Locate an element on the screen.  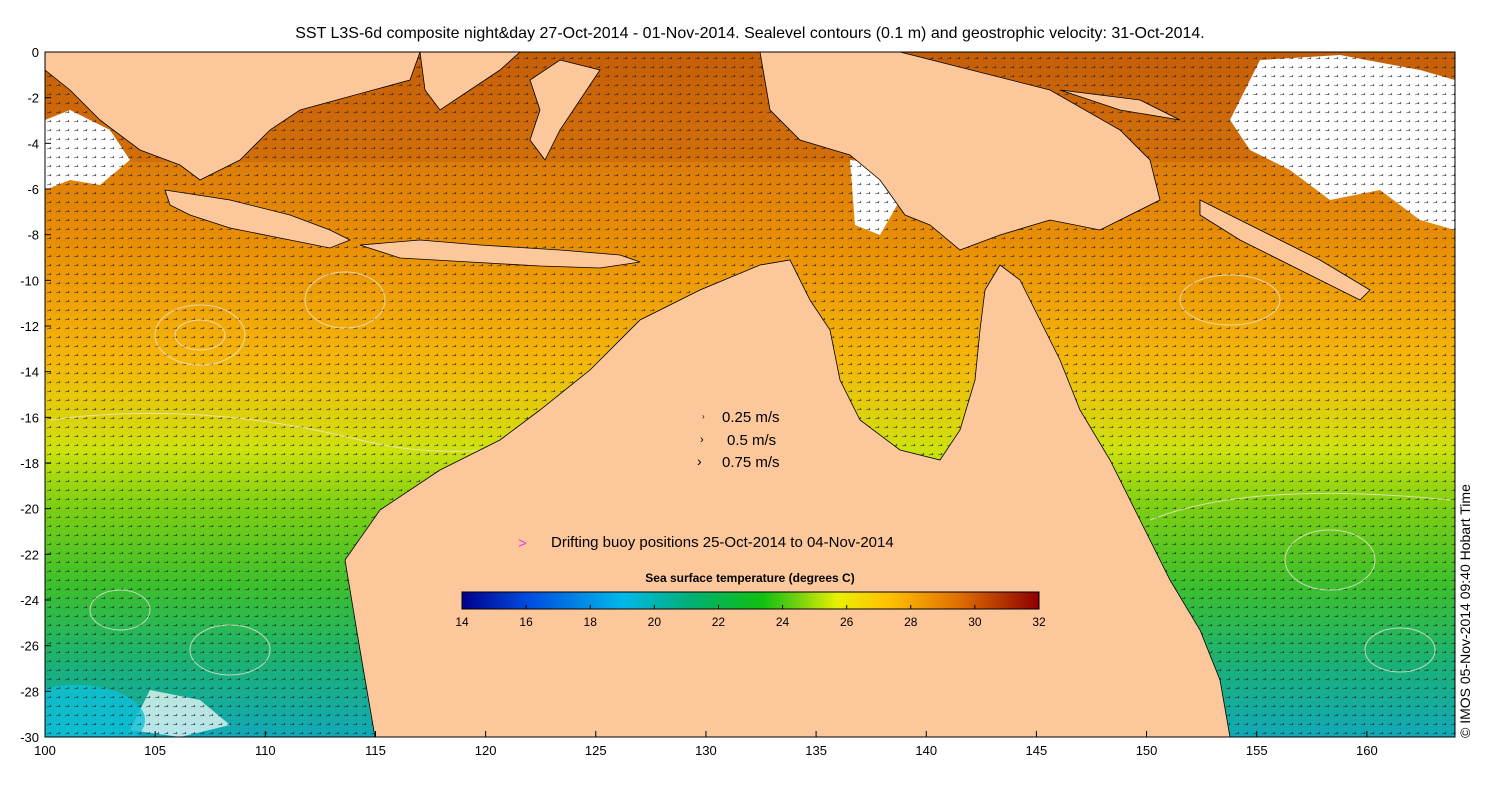
velocity-label-075: 0.75 m/s is located at coordinates (751, 462).